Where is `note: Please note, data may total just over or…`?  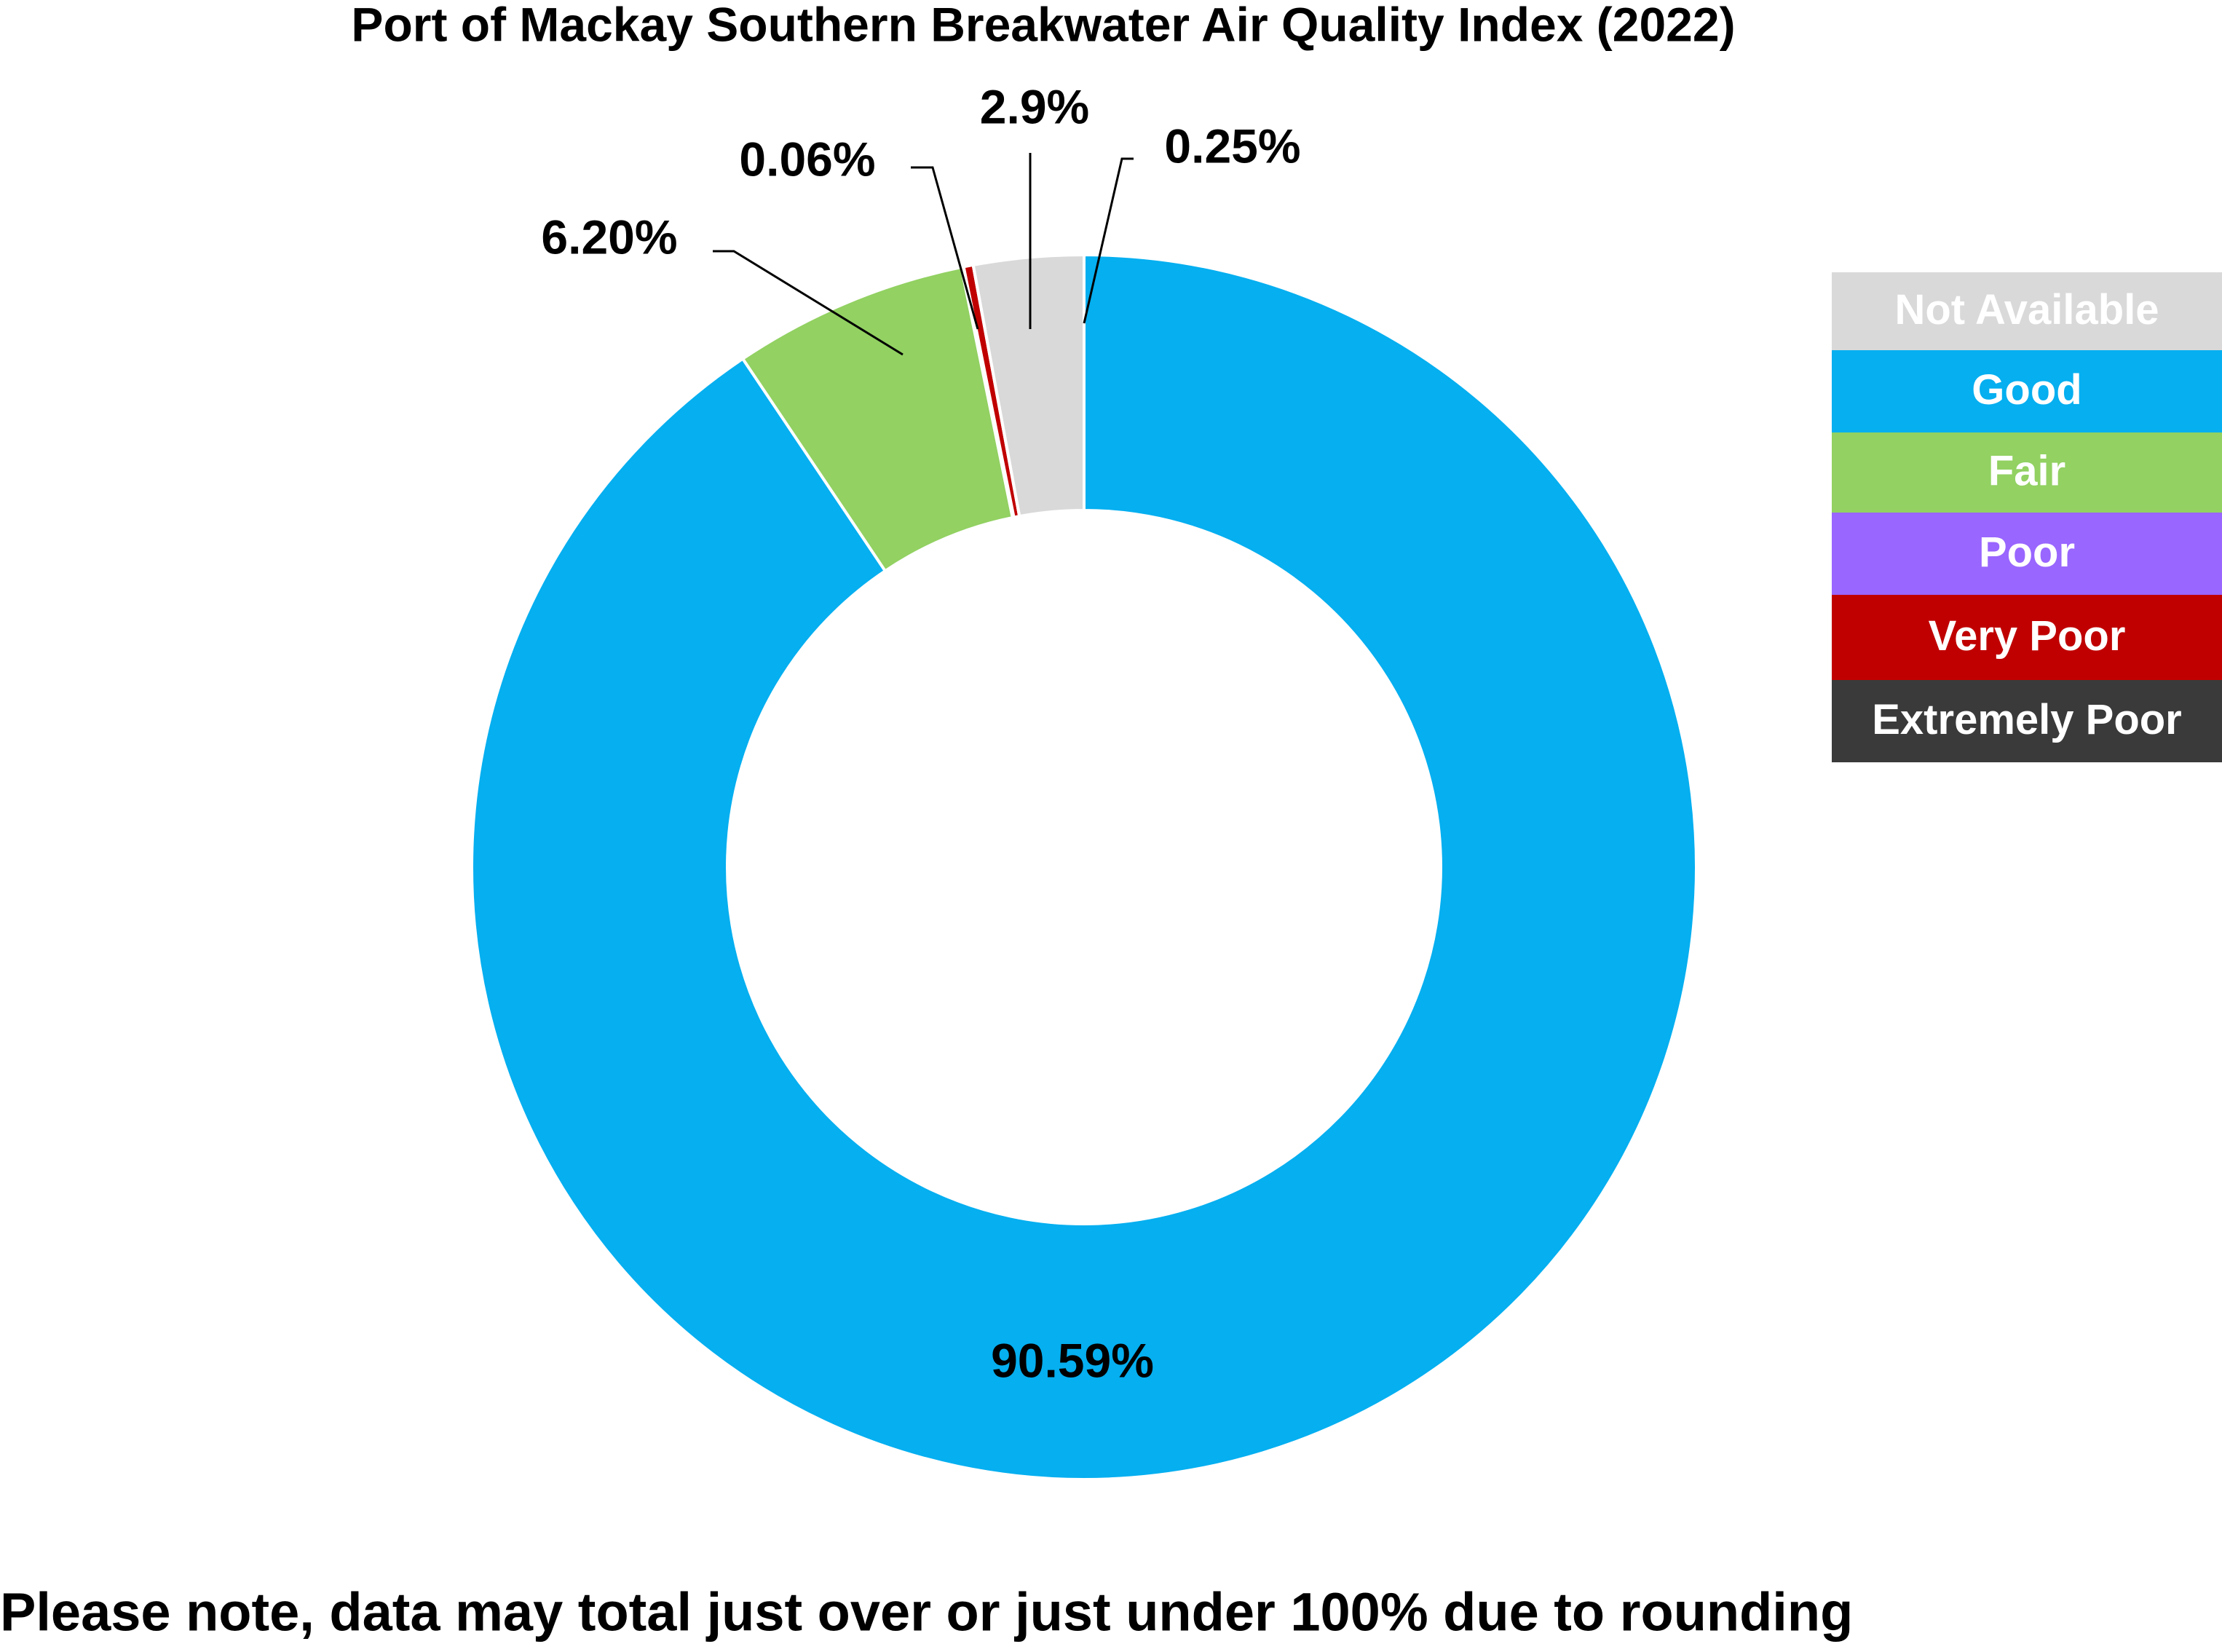
note: Please note, data may total just over or… is located at coordinates (926, 1612).